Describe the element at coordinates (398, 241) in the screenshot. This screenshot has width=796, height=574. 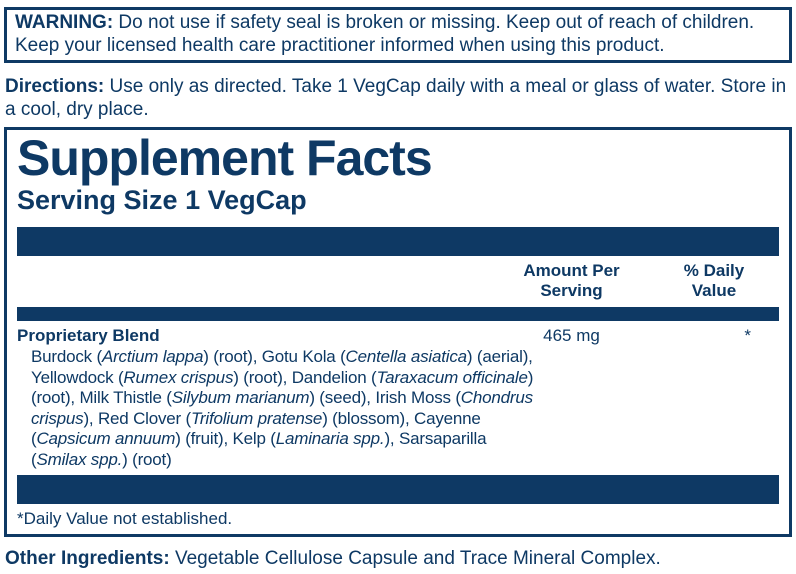
I see `divider-thick-top` at that location.